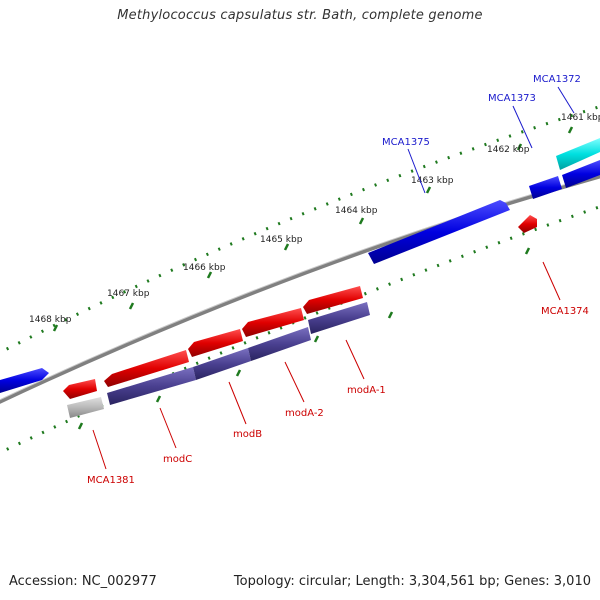 The height and width of the screenshot is (600, 600). I want to click on cds-bands, so click(218, 360).